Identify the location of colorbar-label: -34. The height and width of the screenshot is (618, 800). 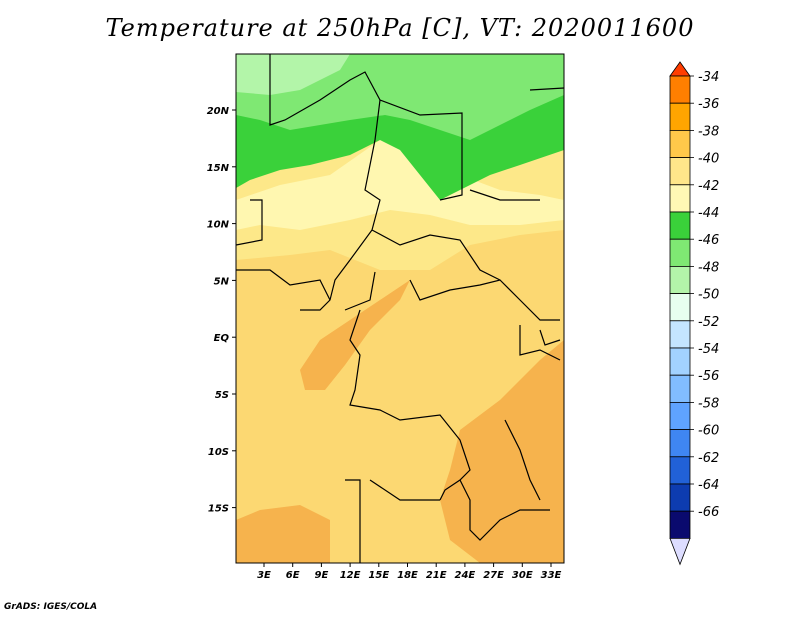
(708, 77).